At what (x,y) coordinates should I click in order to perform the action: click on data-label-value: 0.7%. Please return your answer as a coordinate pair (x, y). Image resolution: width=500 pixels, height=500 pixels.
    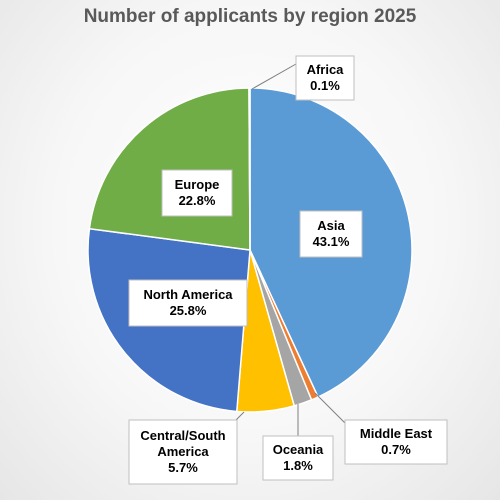
    Looking at the image, I should click on (396, 449).